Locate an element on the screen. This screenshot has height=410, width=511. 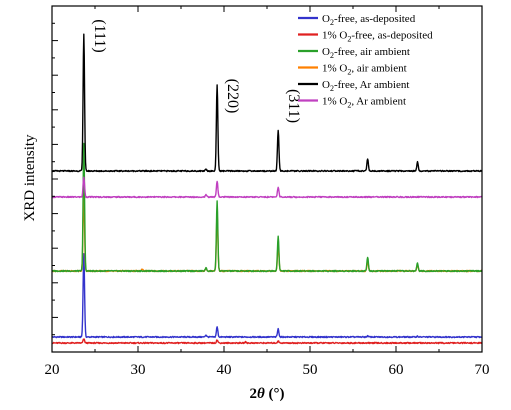
x-tick-label: 70 is located at coordinates (482, 370).